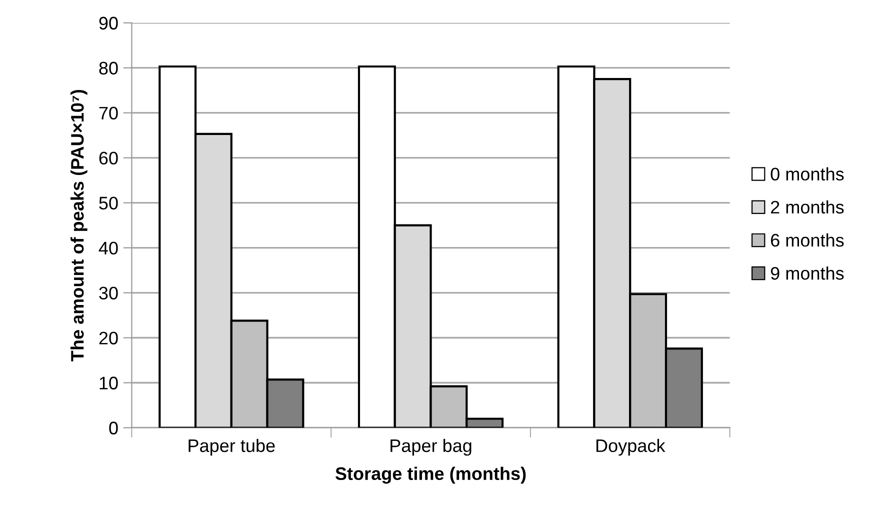 This screenshot has height=508, width=890. What do you see at coordinates (631, 447) in the screenshot?
I see `x-tick-label: Doypack` at bounding box center [631, 447].